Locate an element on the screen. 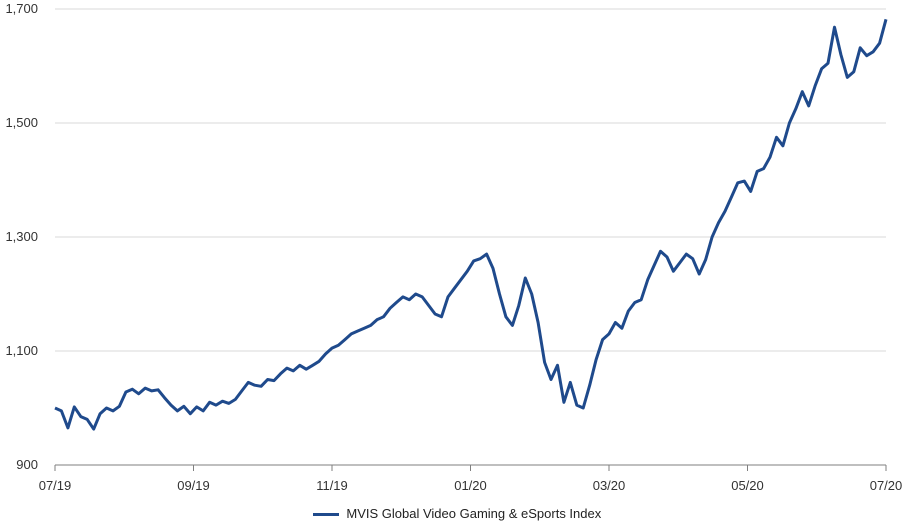 The height and width of the screenshot is (530, 914). x-tick-label: 01/20 is located at coordinates (470, 485).